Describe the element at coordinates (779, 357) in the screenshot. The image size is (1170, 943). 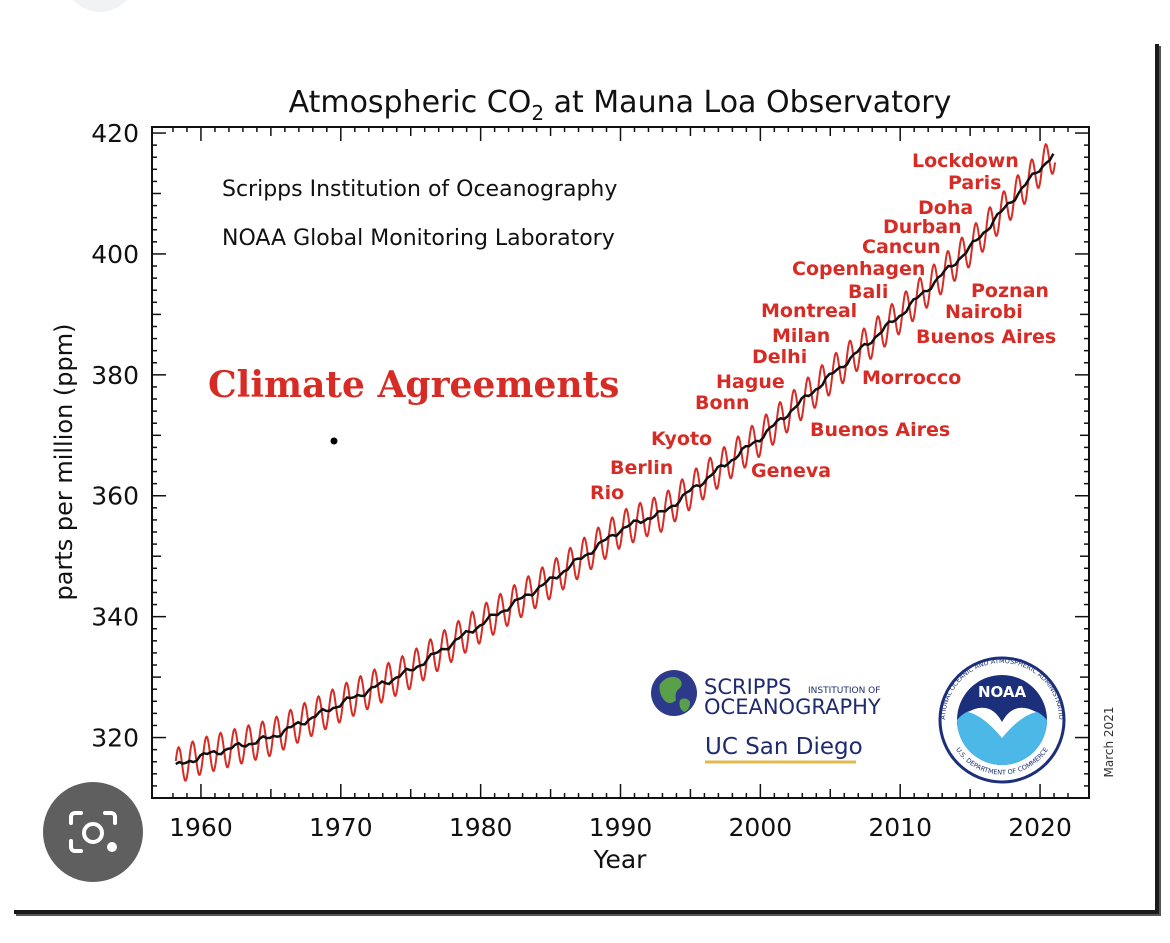
I see `annotation-delhi: Delhi` at that location.